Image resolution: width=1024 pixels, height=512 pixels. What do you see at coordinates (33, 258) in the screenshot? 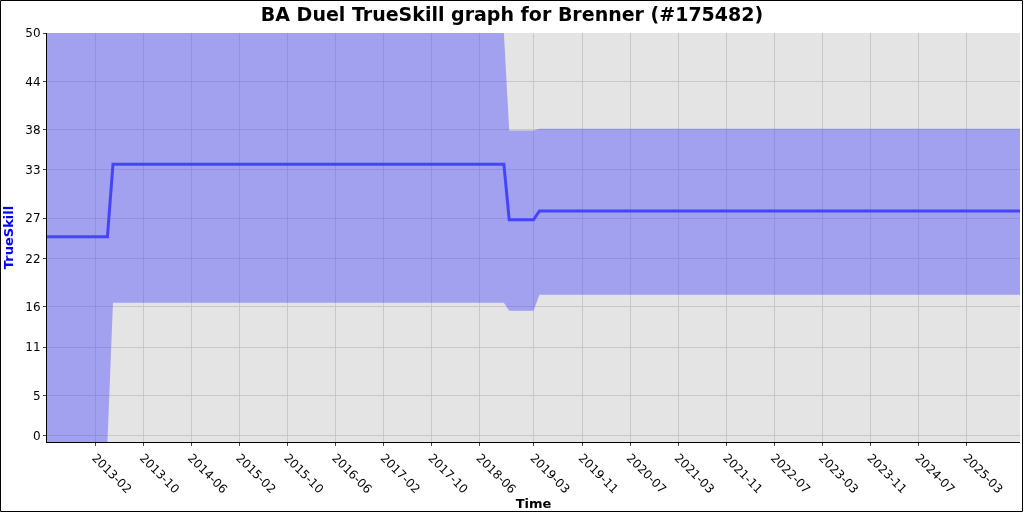
I see `y-tick-label: 22` at bounding box center [33, 258].